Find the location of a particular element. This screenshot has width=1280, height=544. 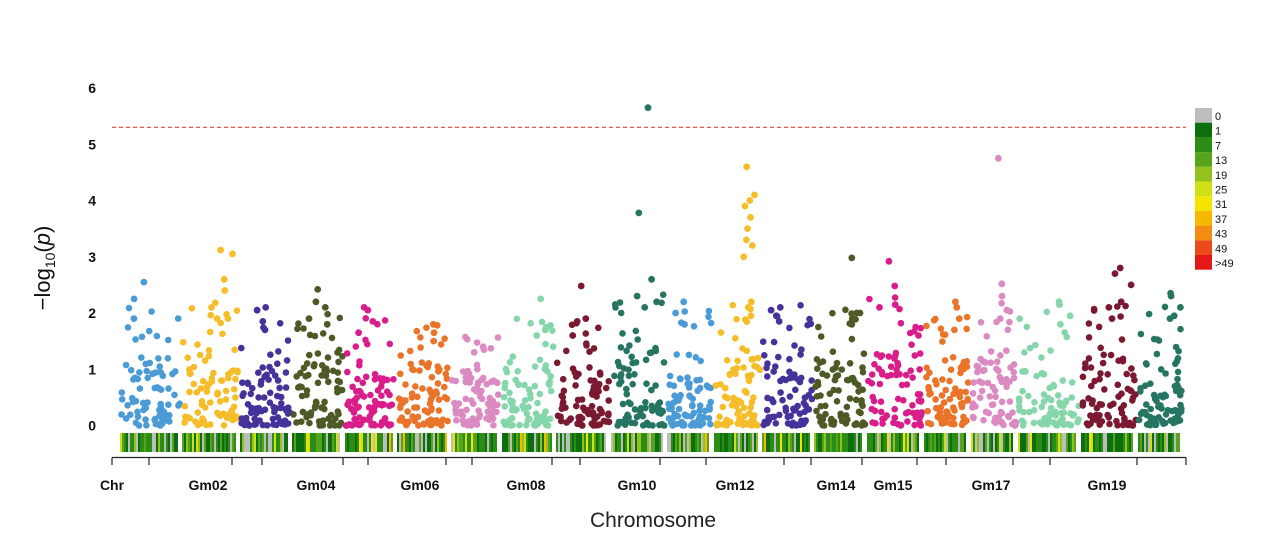

chromosome-points-Gm12 is located at coordinates (738, 296).